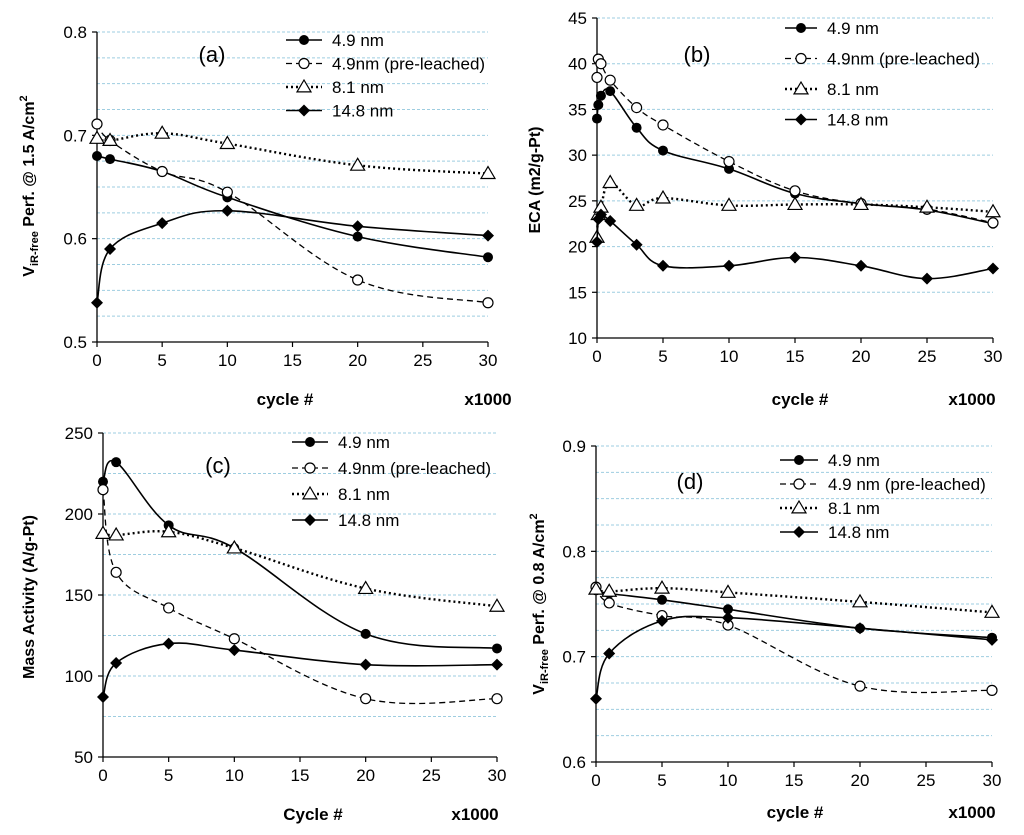  Describe the element at coordinates (577, 64) in the screenshot. I see `y-tick-label: 40` at that location.